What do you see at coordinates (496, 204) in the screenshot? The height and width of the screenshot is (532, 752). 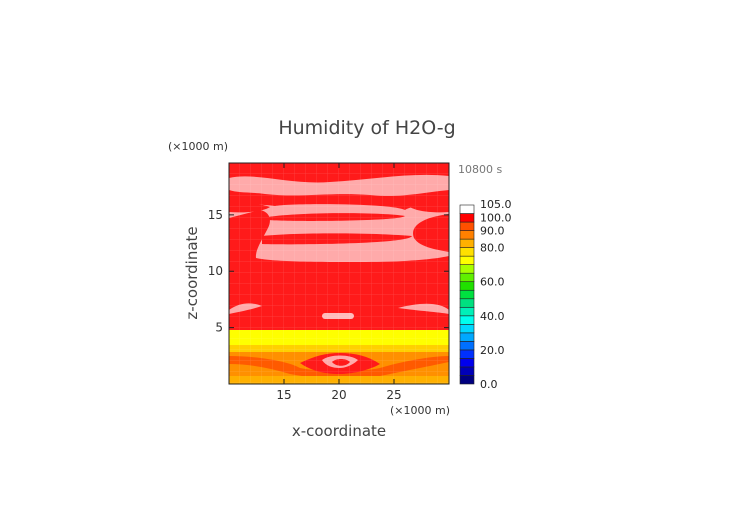 I see `colorbar-tick-label: 105.0` at bounding box center [496, 204].